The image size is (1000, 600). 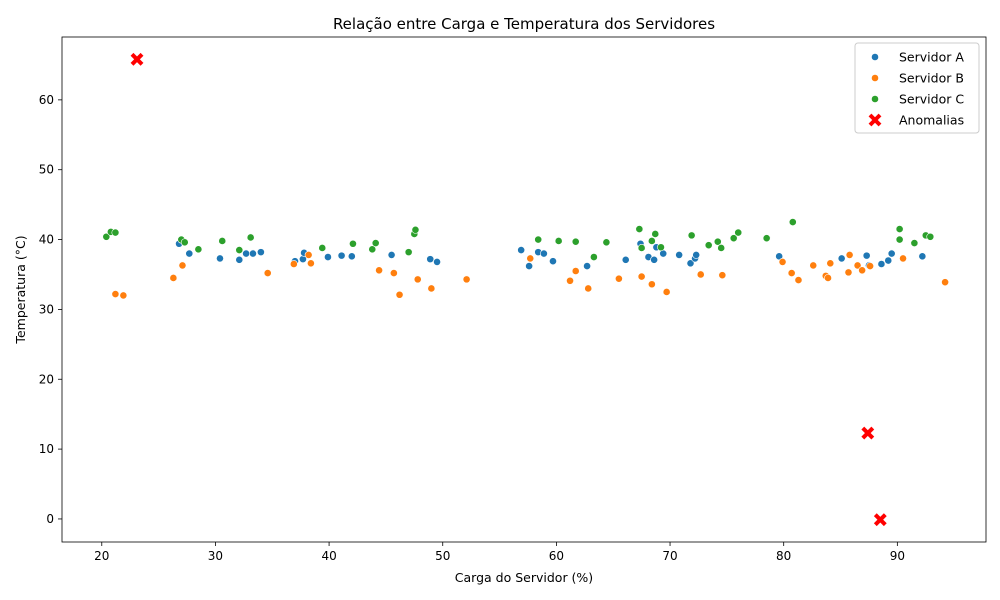 I want to click on x-tick-label: 70, so click(x=669, y=556).